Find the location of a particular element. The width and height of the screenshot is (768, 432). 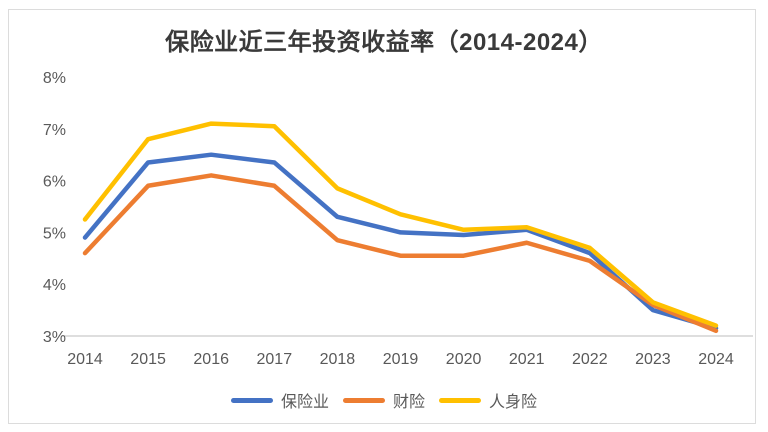

chart-legend: 保险业 财险 人身险 is located at coordinates (384, 400).